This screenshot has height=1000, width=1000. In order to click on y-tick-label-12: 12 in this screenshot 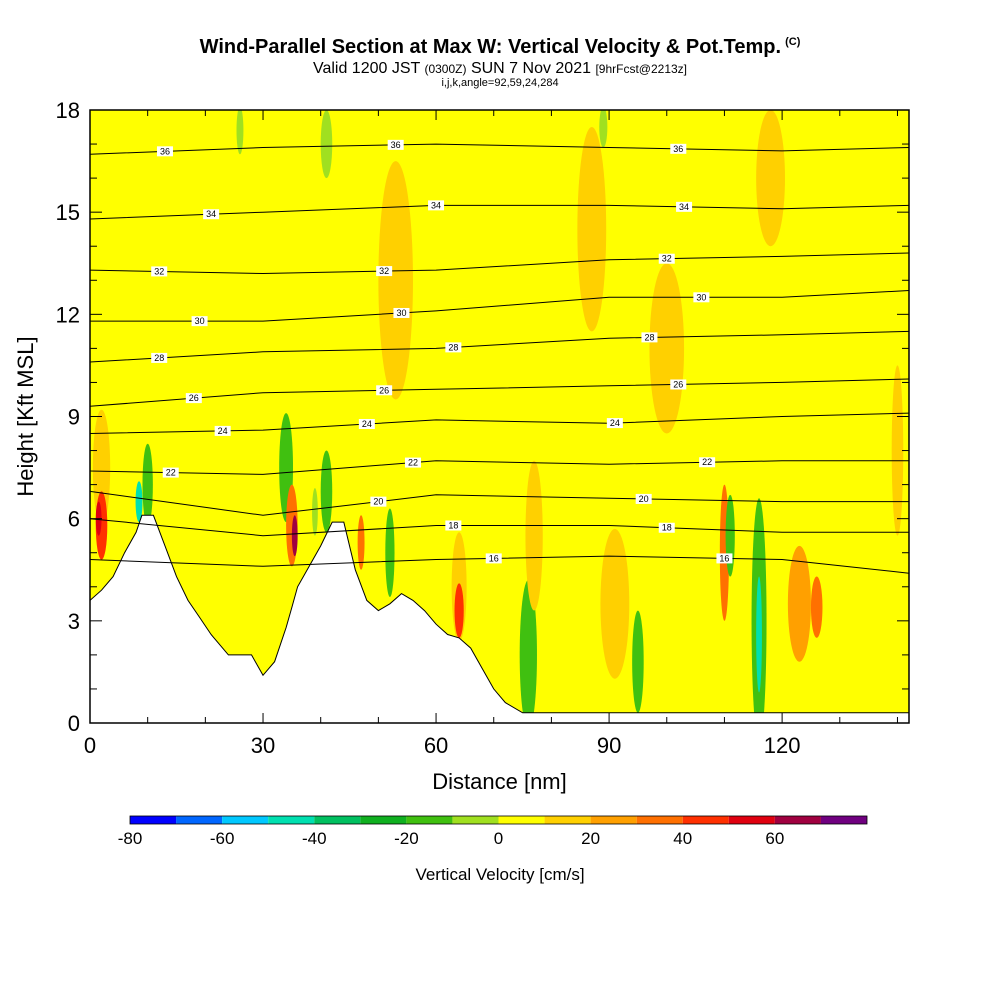, I will do `click(68, 314)`.